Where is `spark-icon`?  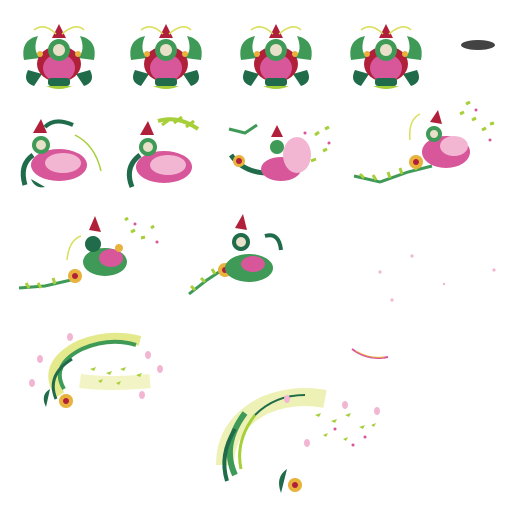 spark-icon is located at coordinates (370, 353).